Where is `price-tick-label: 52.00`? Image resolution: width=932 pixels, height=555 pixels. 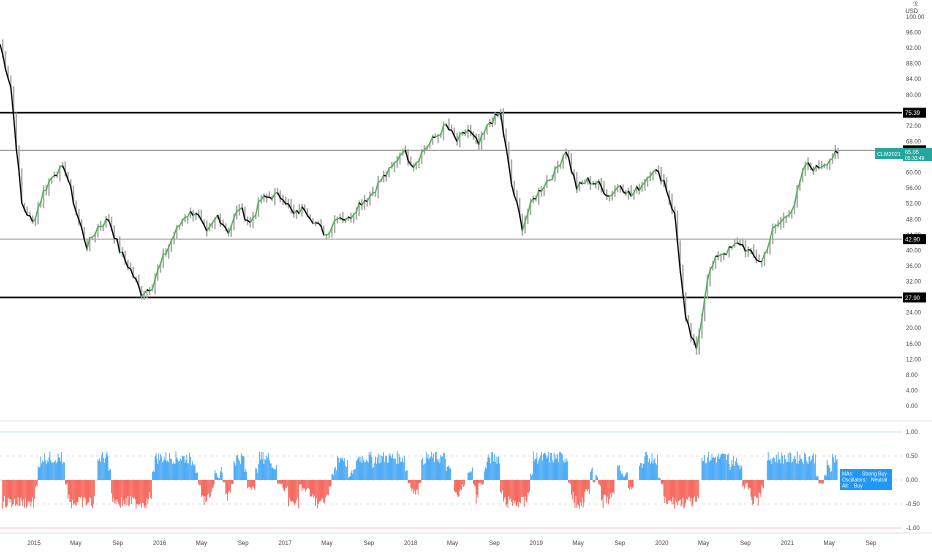 price-tick-label: 52.00 is located at coordinates (914, 205).